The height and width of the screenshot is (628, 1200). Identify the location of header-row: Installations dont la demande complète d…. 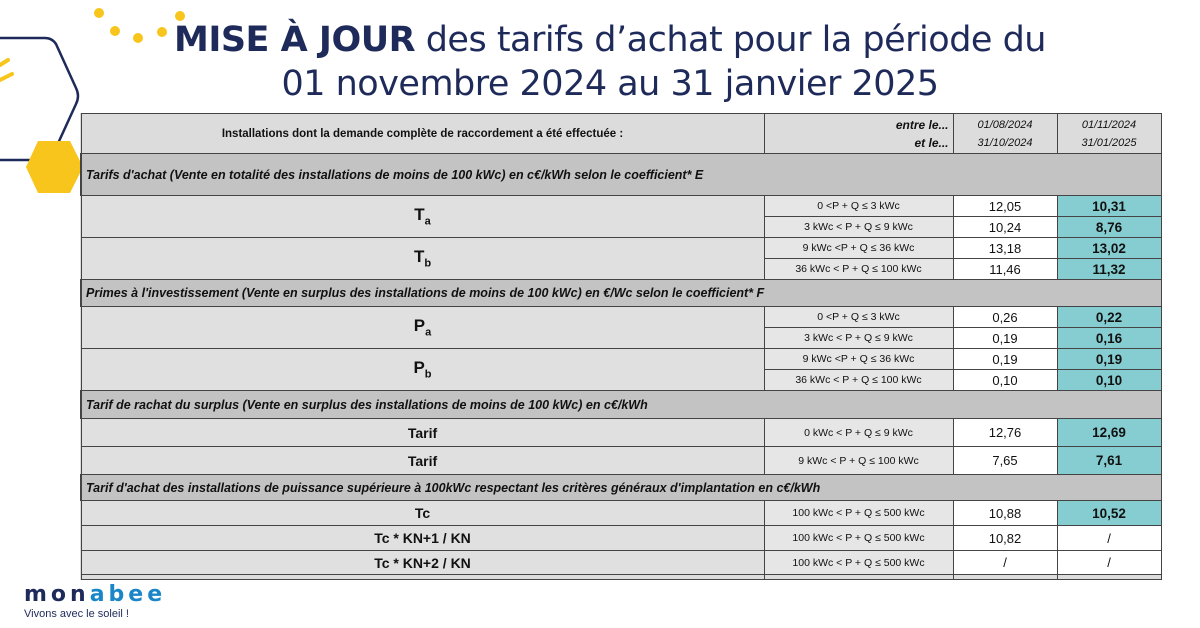
(621, 133).